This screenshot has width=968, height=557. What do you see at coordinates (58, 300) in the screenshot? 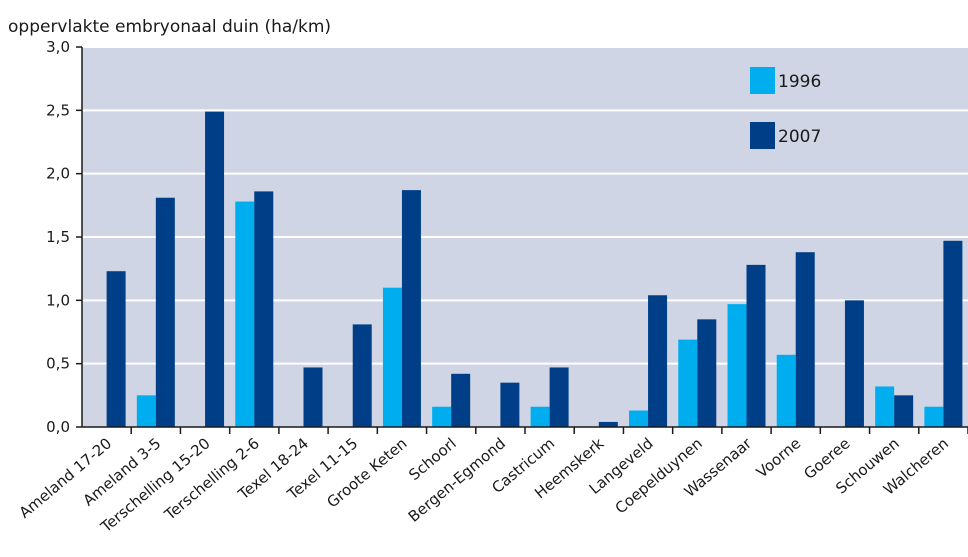
I see `y-tick-label: 1,0` at bounding box center [58, 300].